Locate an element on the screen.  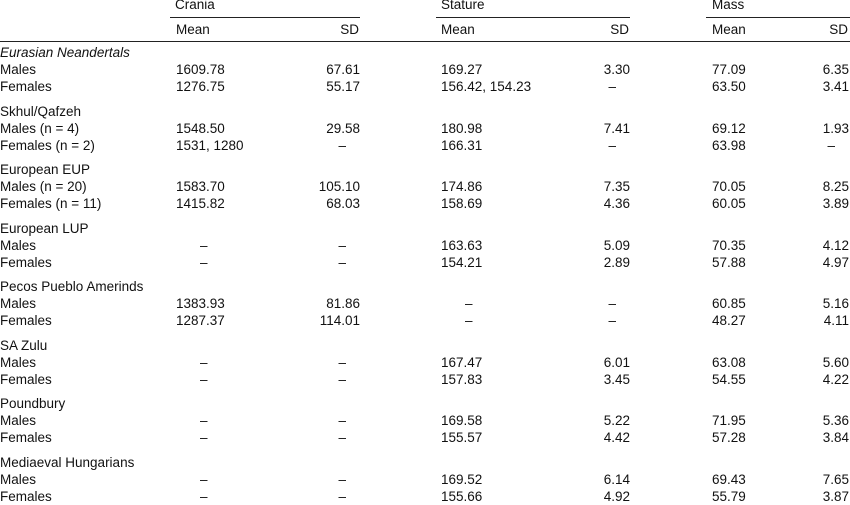
cell: 180.98 is located at coordinates (462, 128).